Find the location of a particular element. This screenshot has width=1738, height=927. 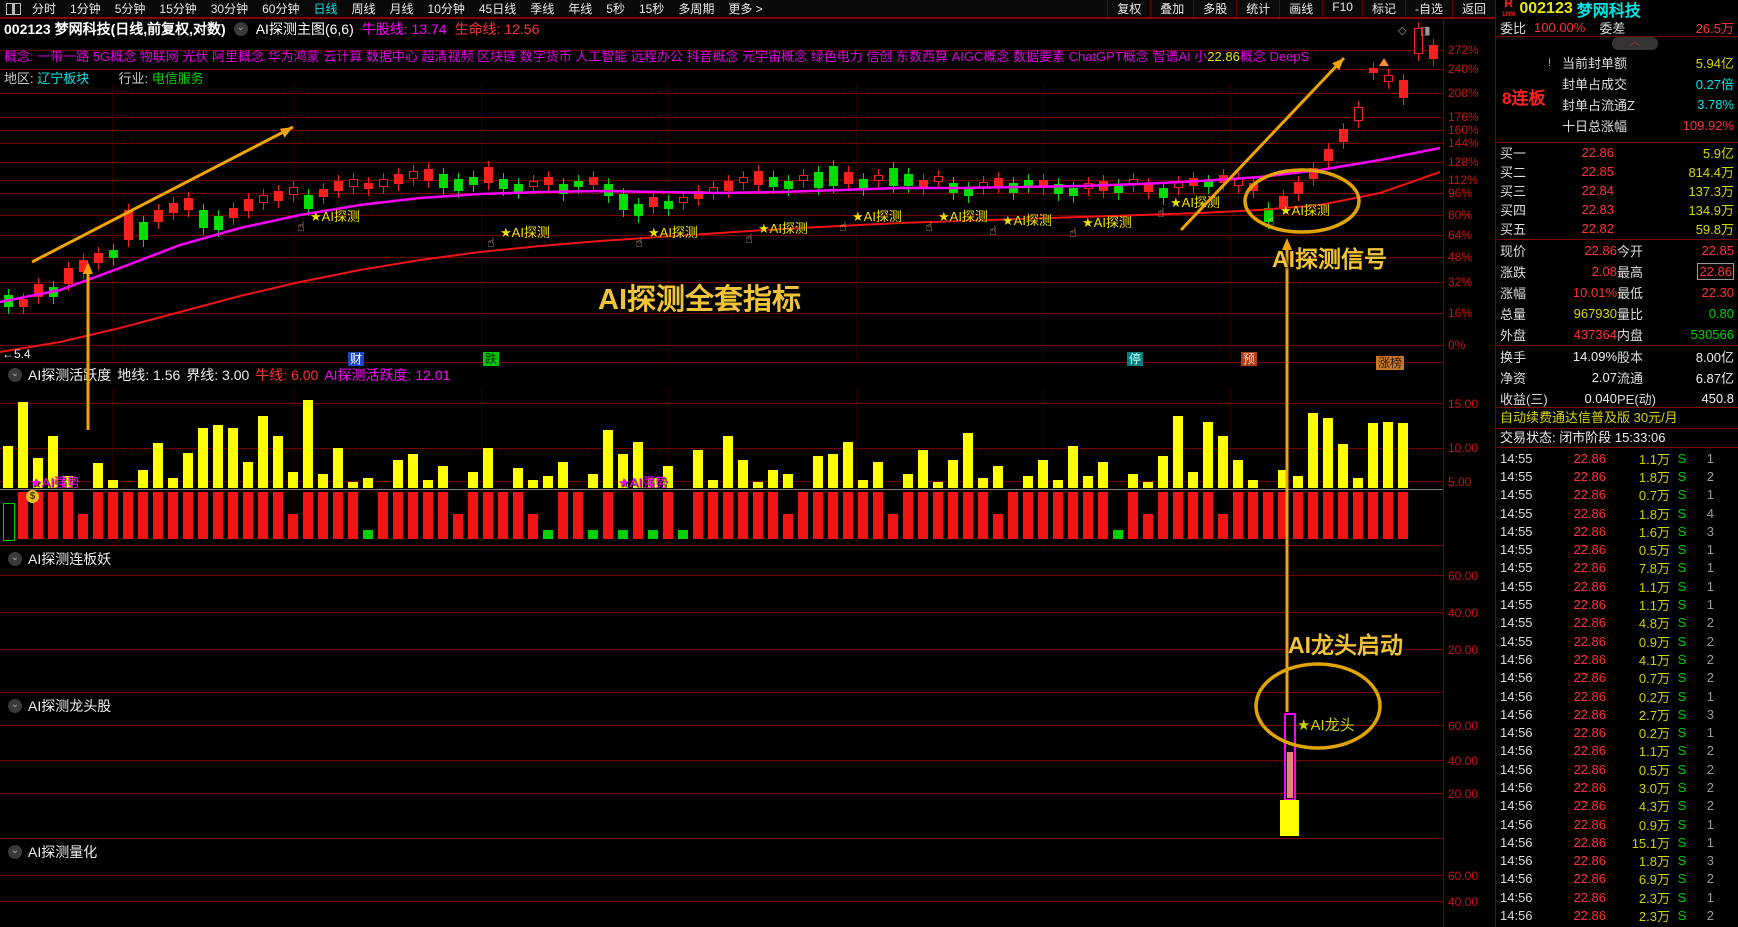

period-tab: 5分钟 is located at coordinates (130, 9).